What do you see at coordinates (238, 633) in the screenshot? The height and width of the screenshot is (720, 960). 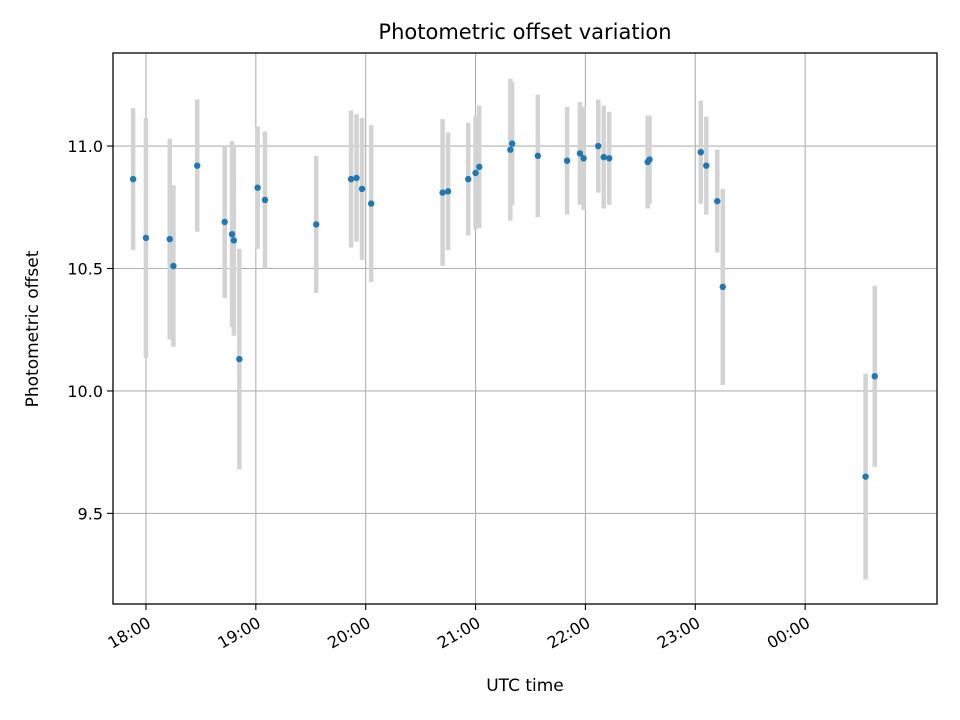 I see `x-tick-label: 19:00` at bounding box center [238, 633].